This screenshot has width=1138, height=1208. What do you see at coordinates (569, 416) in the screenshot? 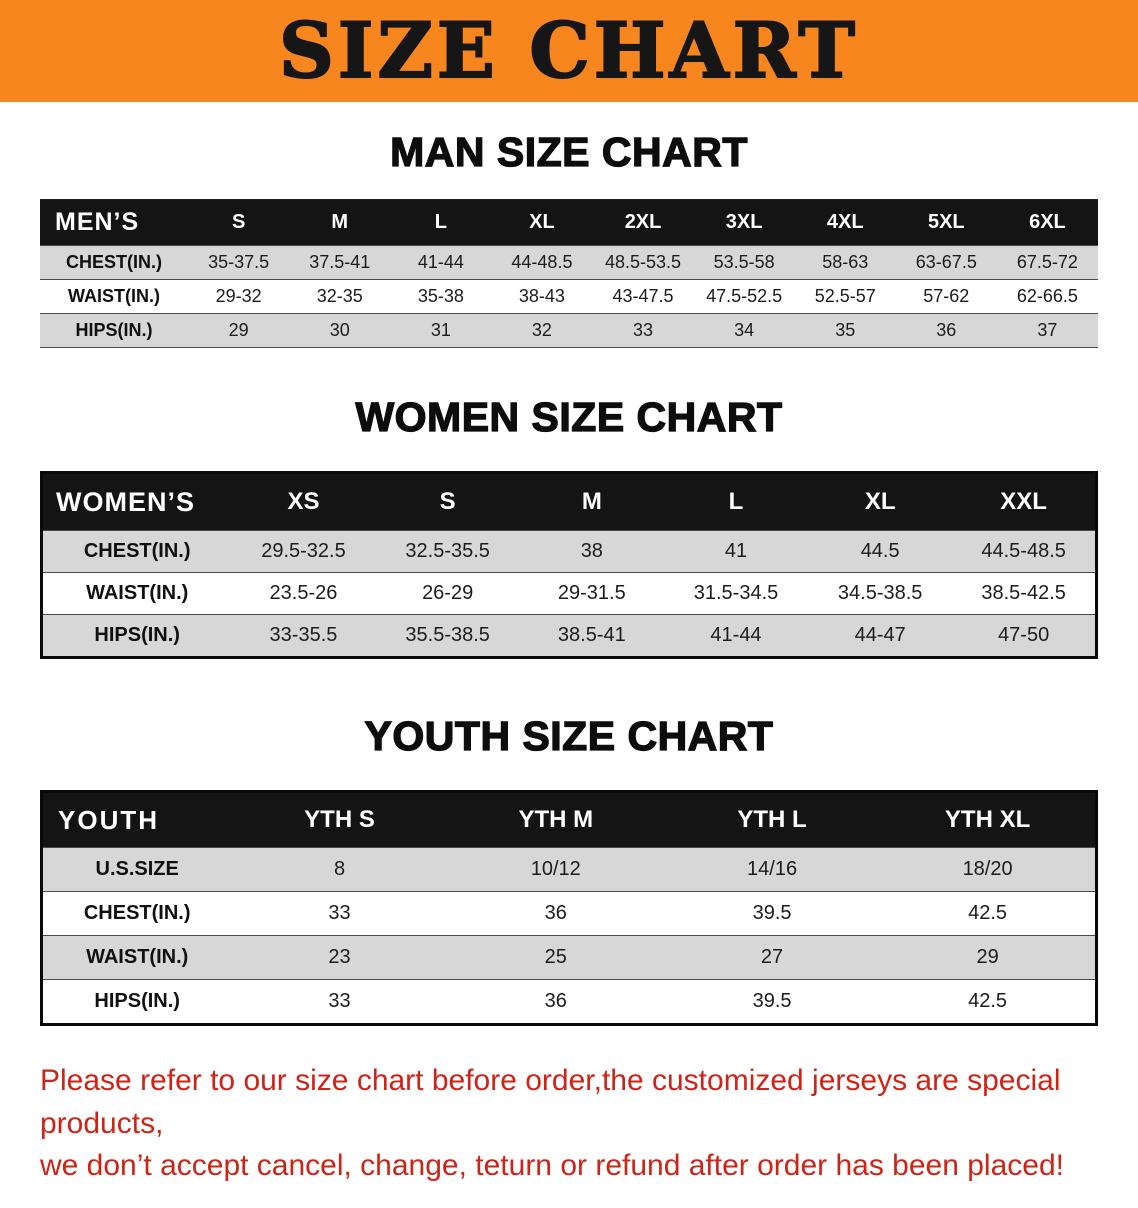
I see `women-section-heading: WOMEN SIZE CHART` at bounding box center [569, 416].